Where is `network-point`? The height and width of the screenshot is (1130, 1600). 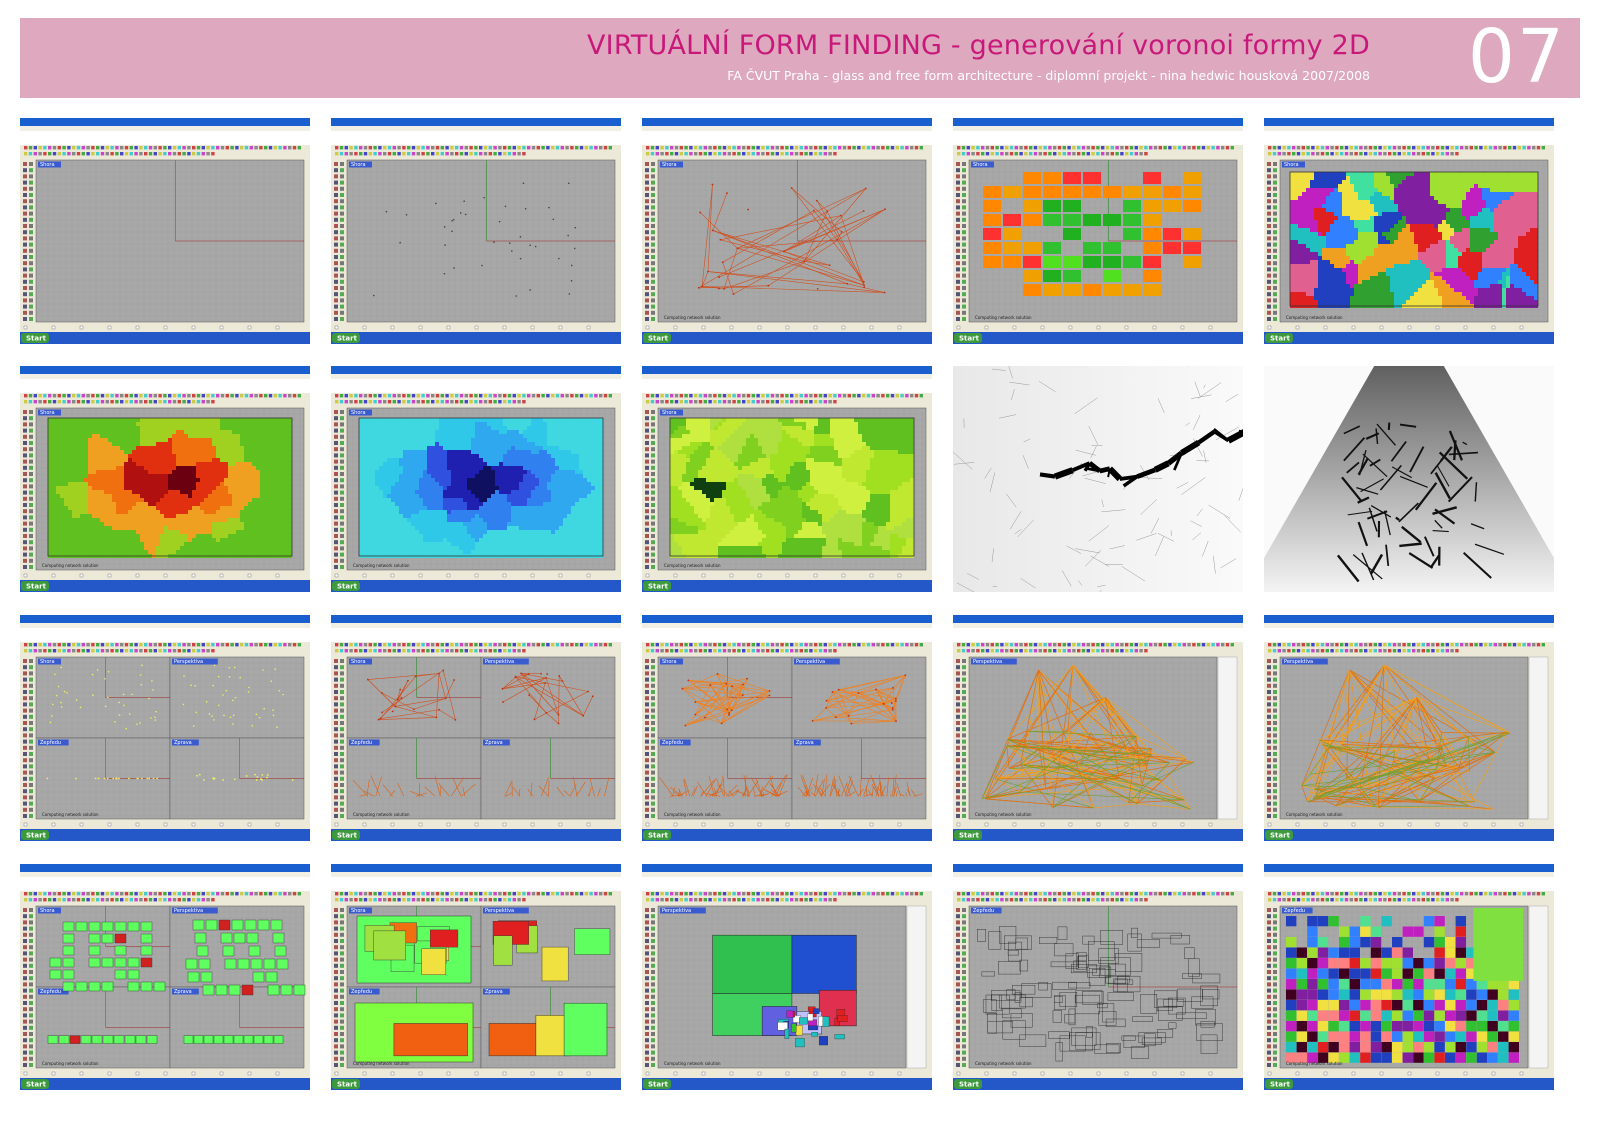
network-point is located at coordinates (827, 211).